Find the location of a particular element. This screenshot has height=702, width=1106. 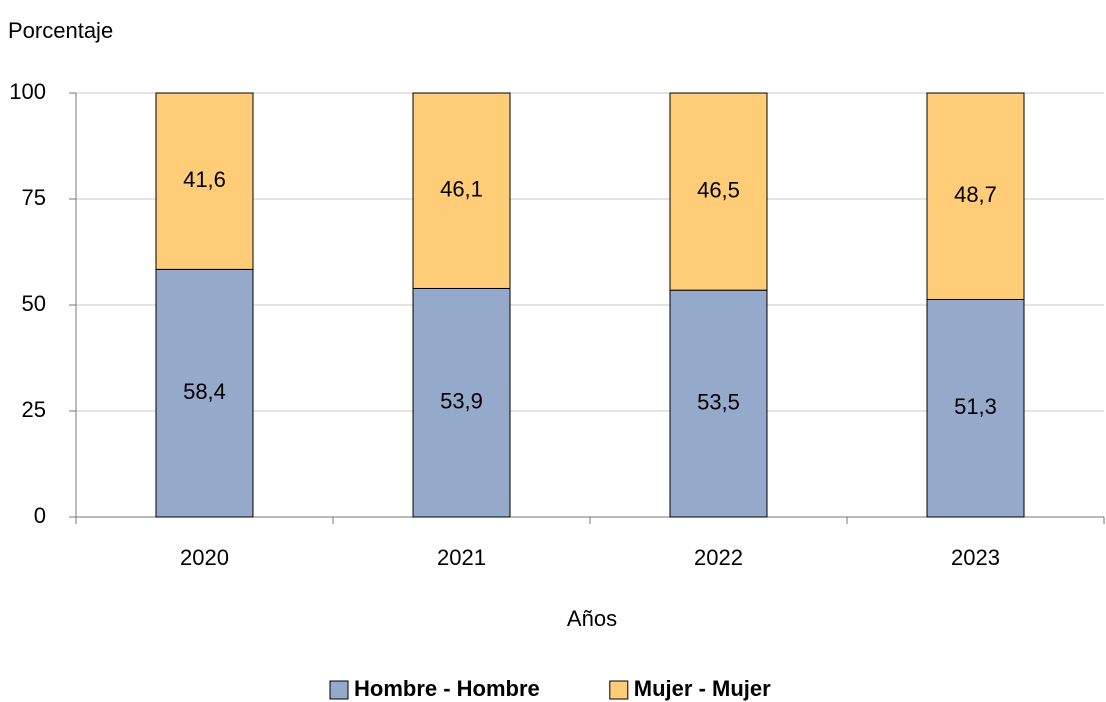

x-tick-label: 2023 is located at coordinates (975, 557).